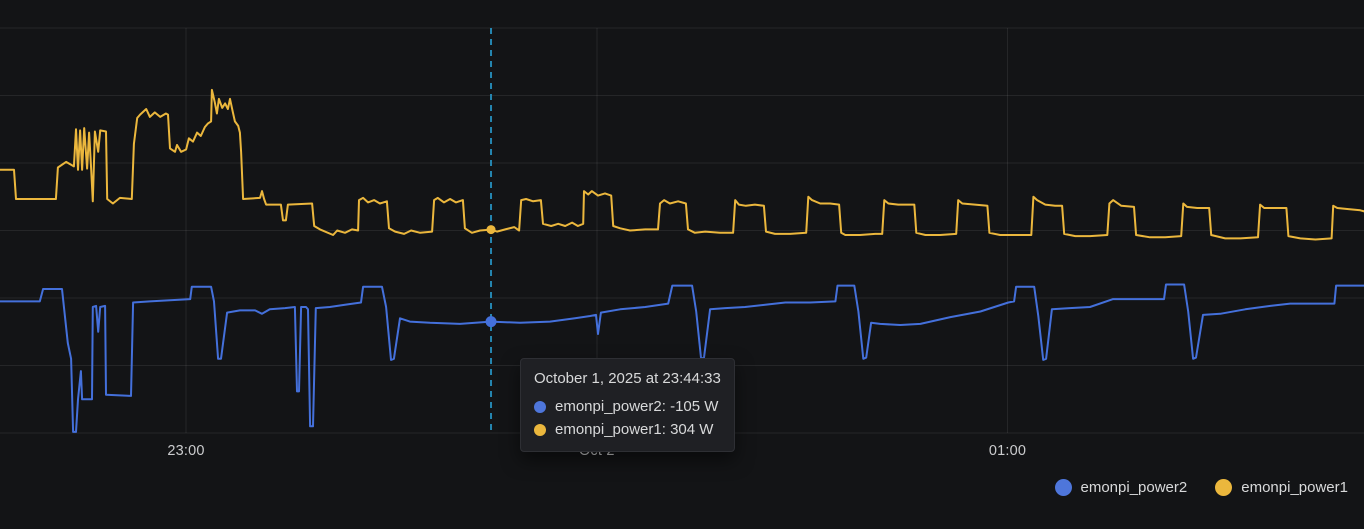  What do you see at coordinates (1294, 487) in the screenshot?
I see `legend-label: emonpi_power1` at bounding box center [1294, 487].